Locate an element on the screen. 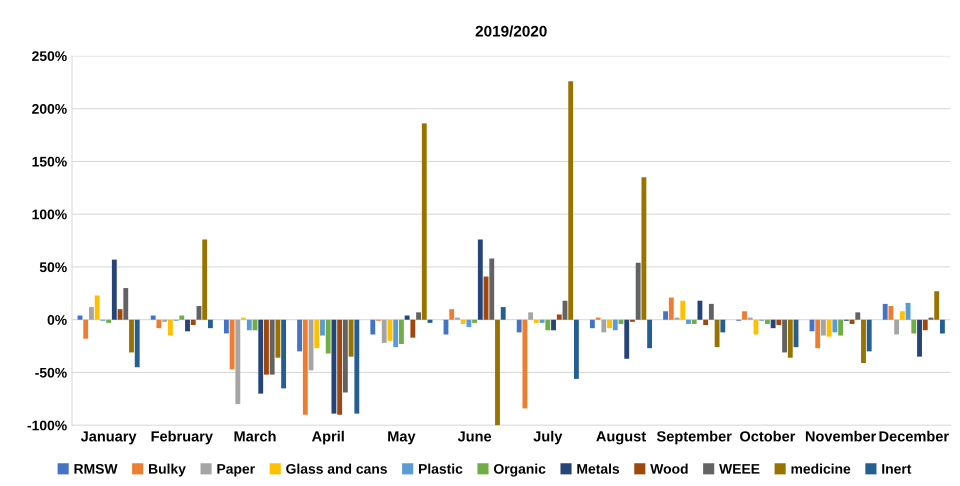  legend-label: Bulky is located at coordinates (167, 470).